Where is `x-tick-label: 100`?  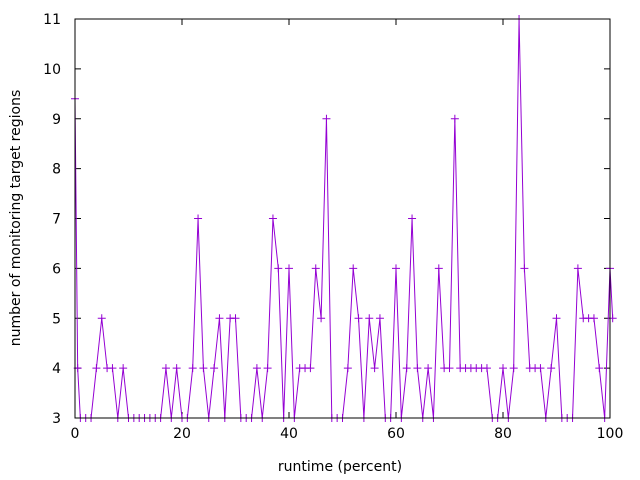
x-tick-label: 100 is located at coordinates (610, 434).